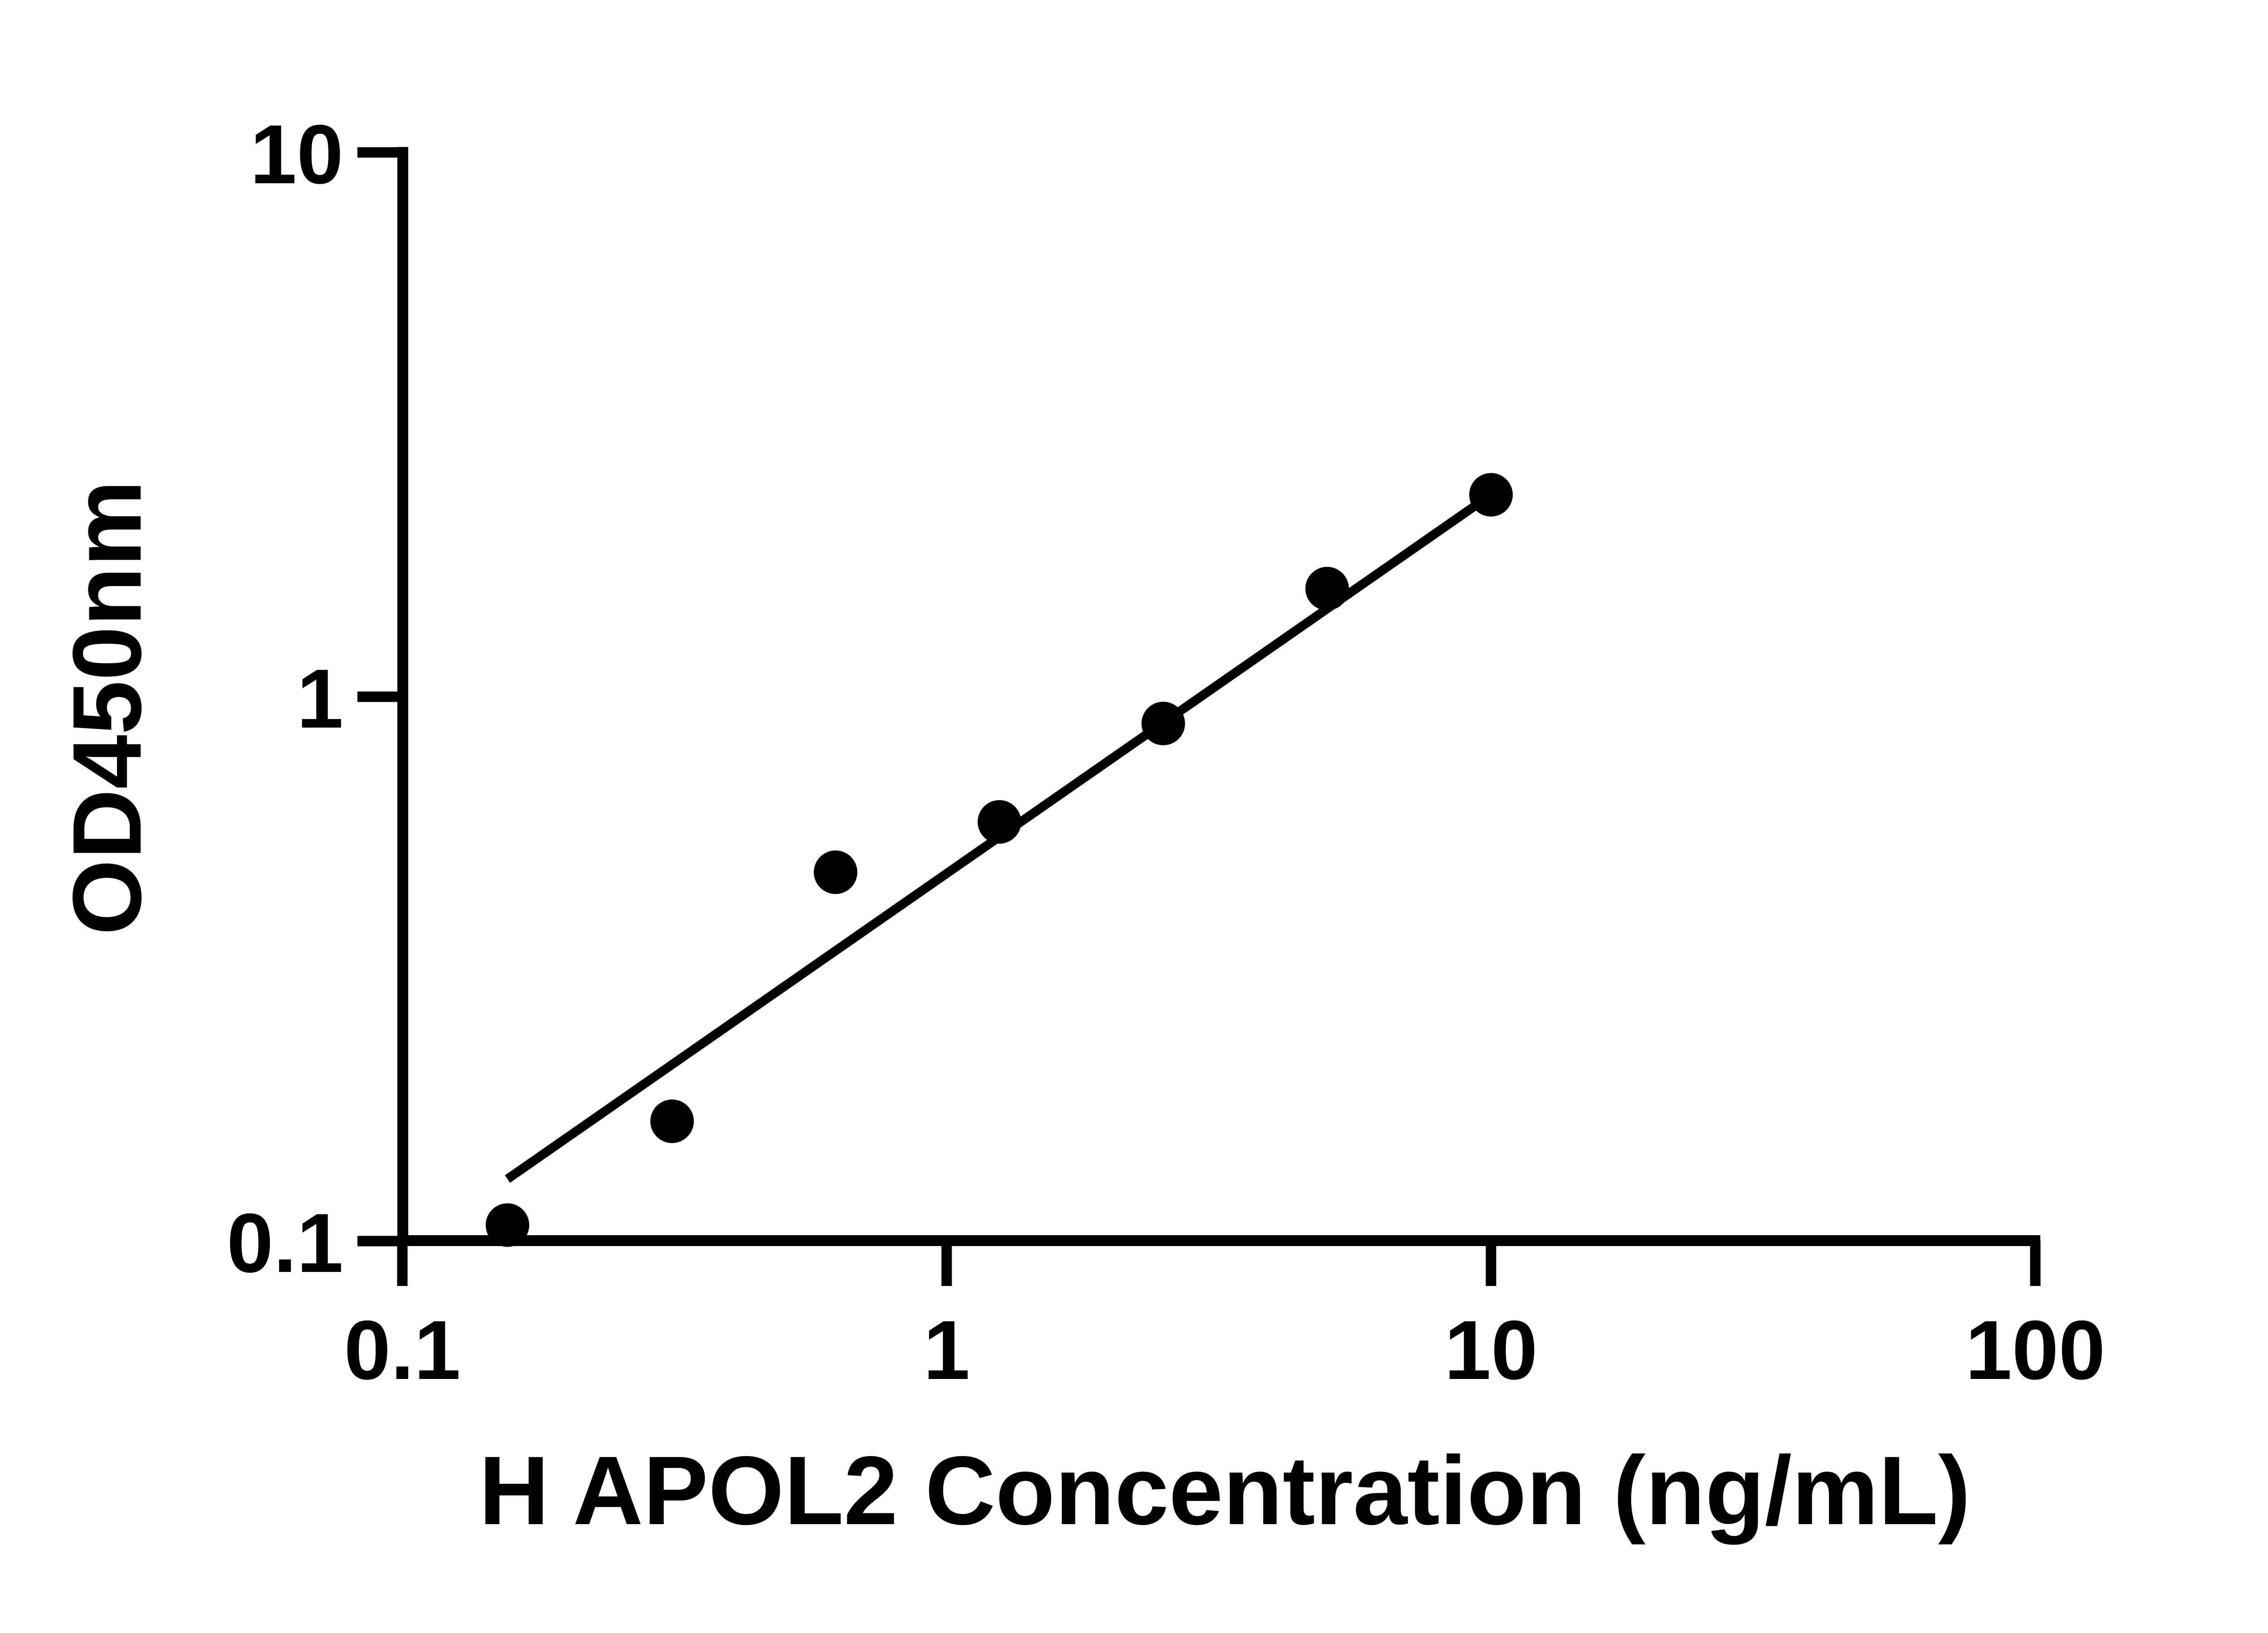 The height and width of the screenshot is (1633, 2268). I want to click on x-axis-title: H APOL2 Concentration (ng/mL), so click(1225, 1490).